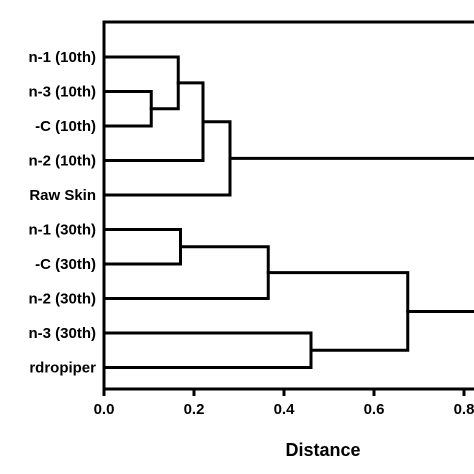 The image size is (474, 474). I want to click on x-tick-label: 0.2, so click(194, 409).